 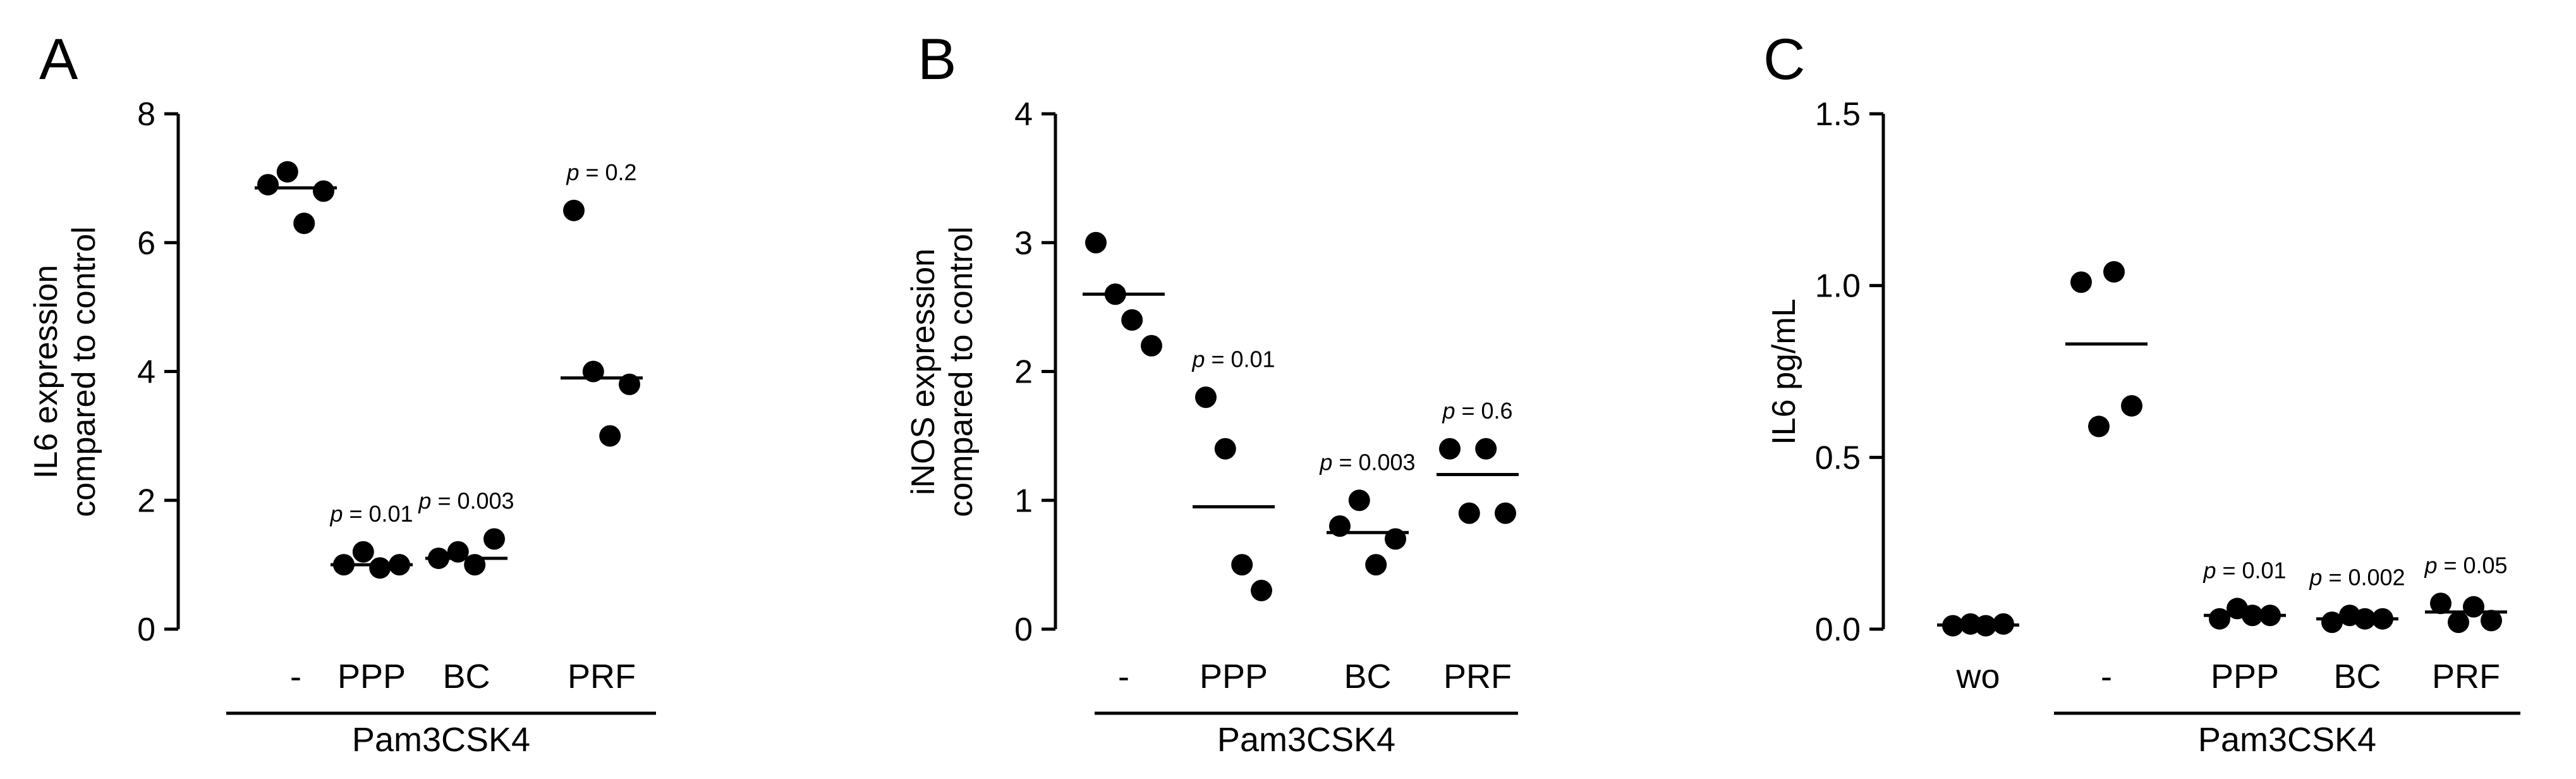 What do you see at coordinates (1838, 457) in the screenshot?
I see `y-tick-label: 0.5` at bounding box center [1838, 457].